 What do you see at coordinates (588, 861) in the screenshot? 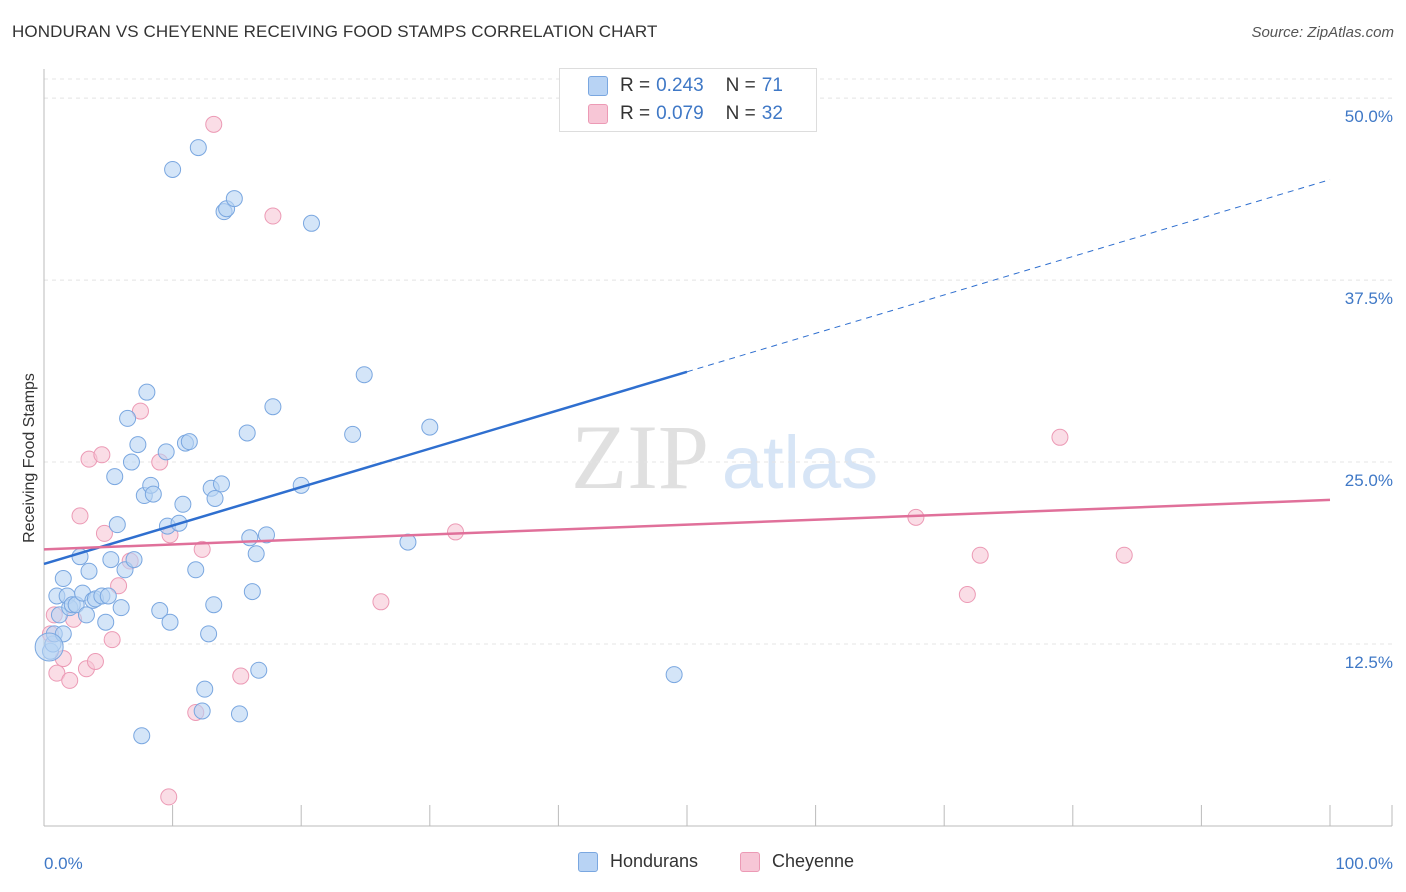
I see `hondurans-legend-swatch` at bounding box center [588, 861].